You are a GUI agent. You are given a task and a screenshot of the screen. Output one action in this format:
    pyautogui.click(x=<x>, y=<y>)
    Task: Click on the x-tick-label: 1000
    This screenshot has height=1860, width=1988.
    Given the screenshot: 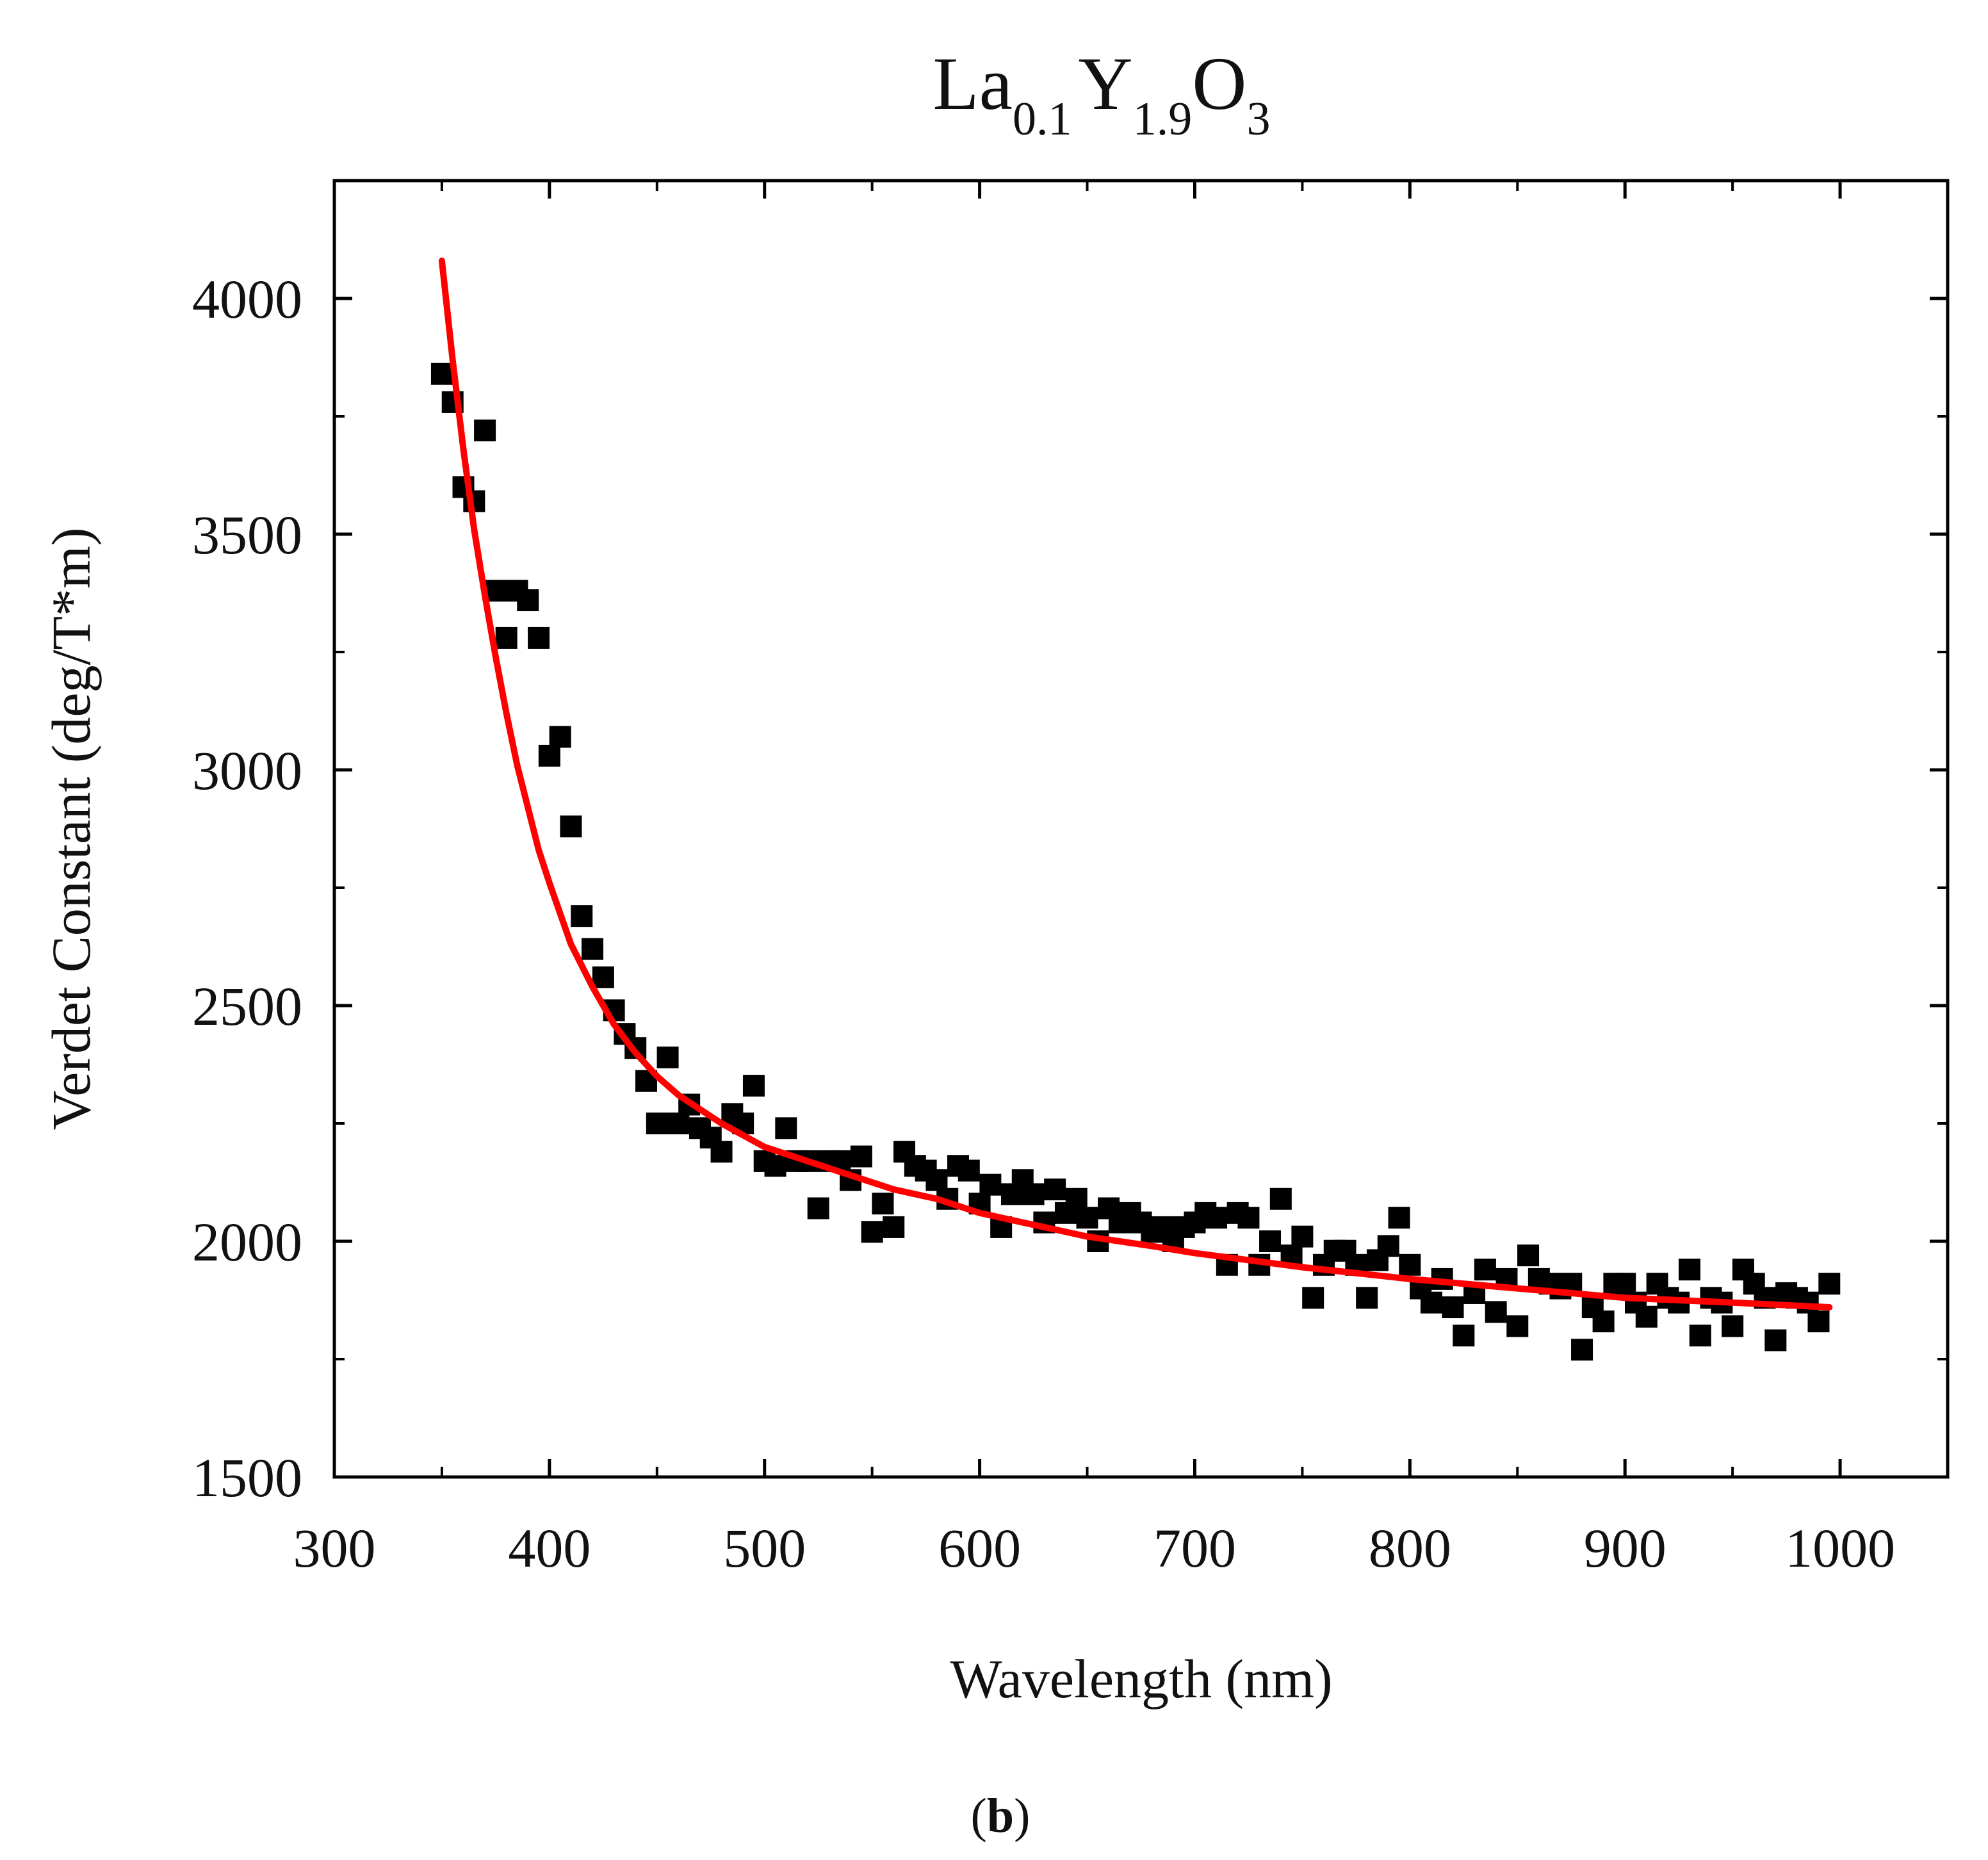 What is the action you would take?
    pyautogui.click(x=1840, y=1548)
    